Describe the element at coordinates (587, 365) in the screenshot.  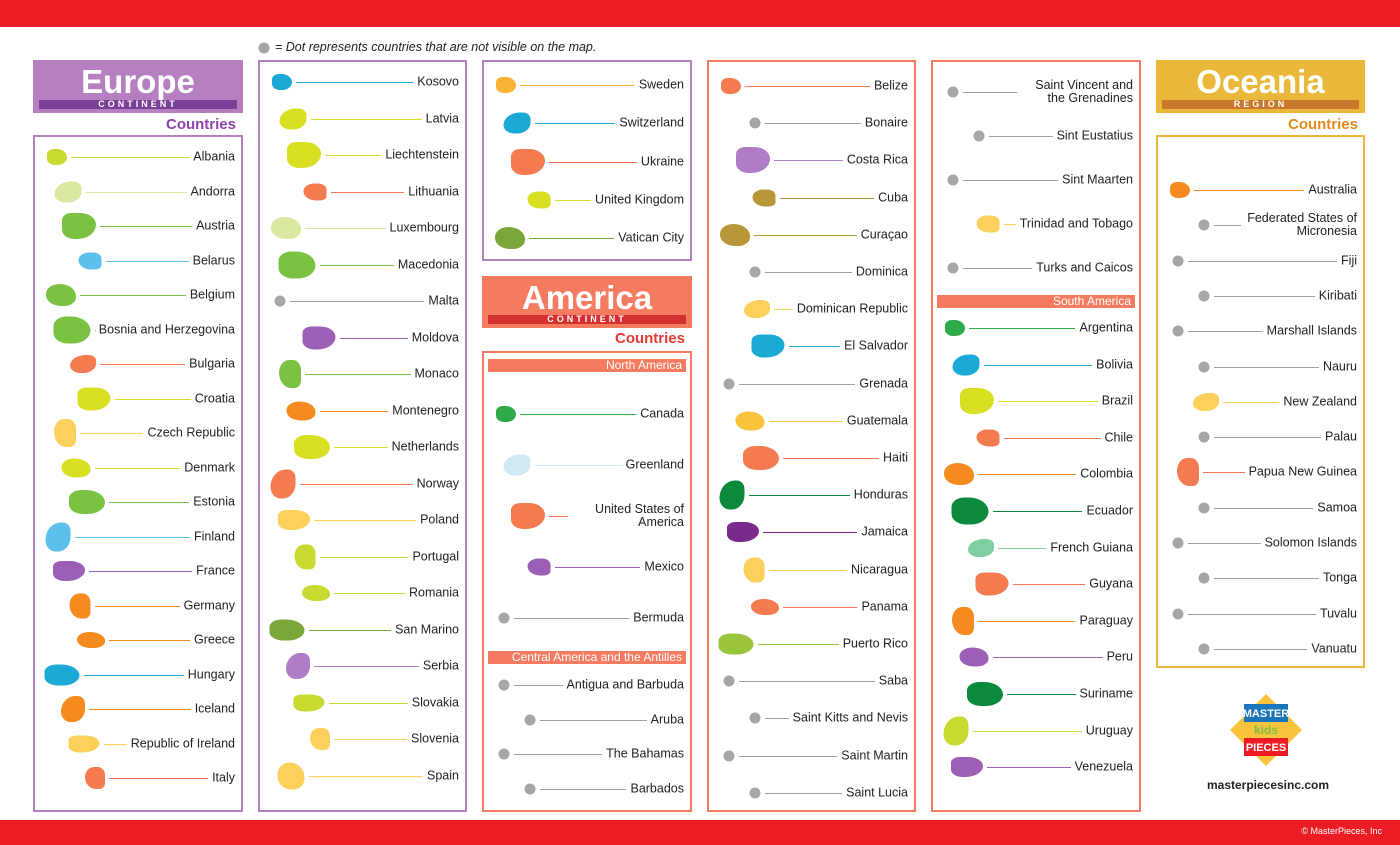
I see `subheading: North America` at that location.